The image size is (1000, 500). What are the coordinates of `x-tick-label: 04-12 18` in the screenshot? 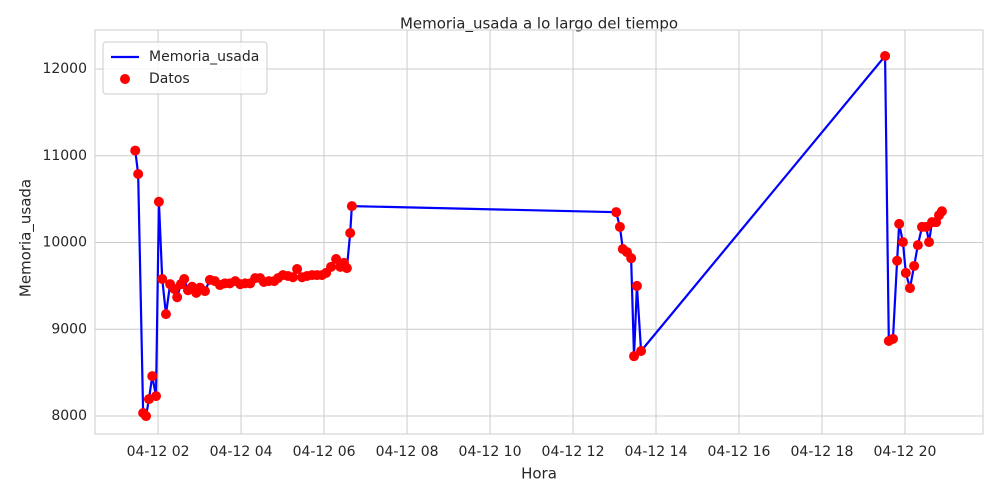 It's located at (822, 452).